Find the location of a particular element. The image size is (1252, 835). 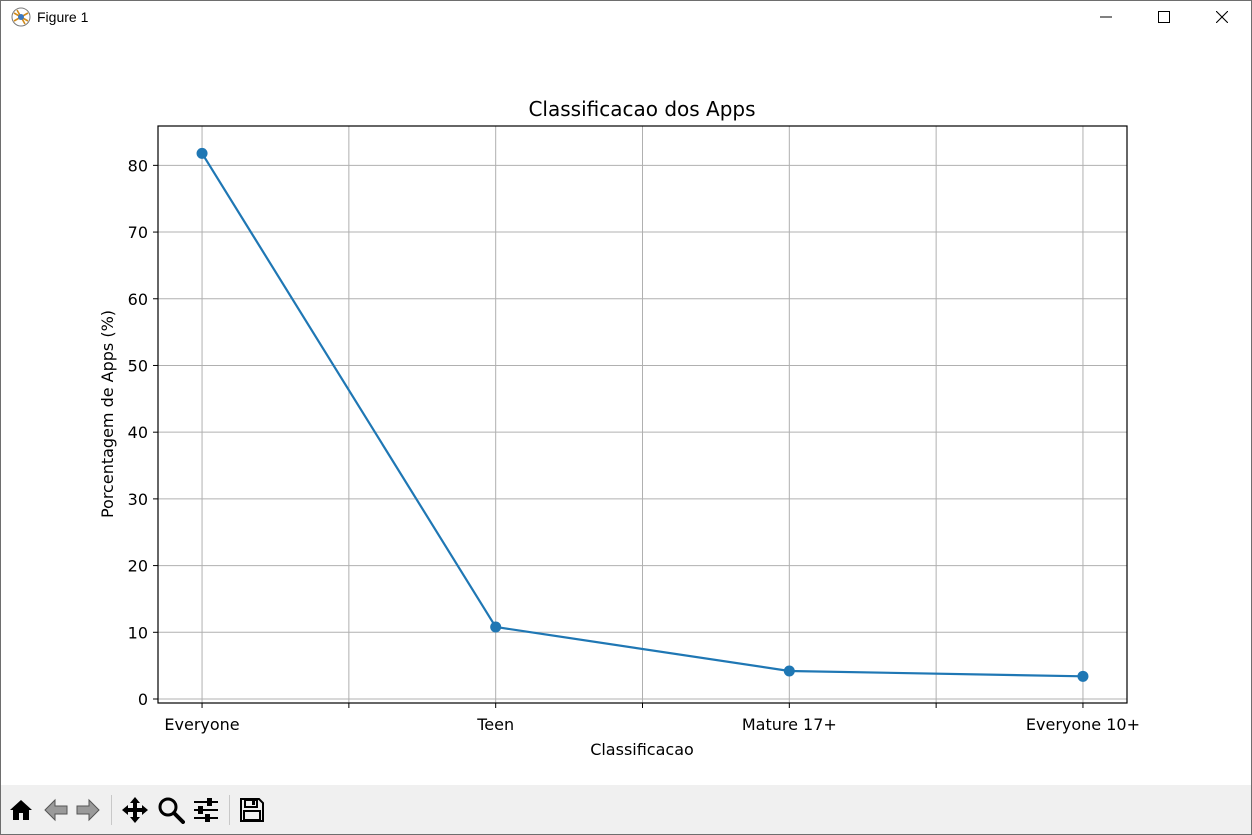

save-icon is located at coordinates (252, 810).